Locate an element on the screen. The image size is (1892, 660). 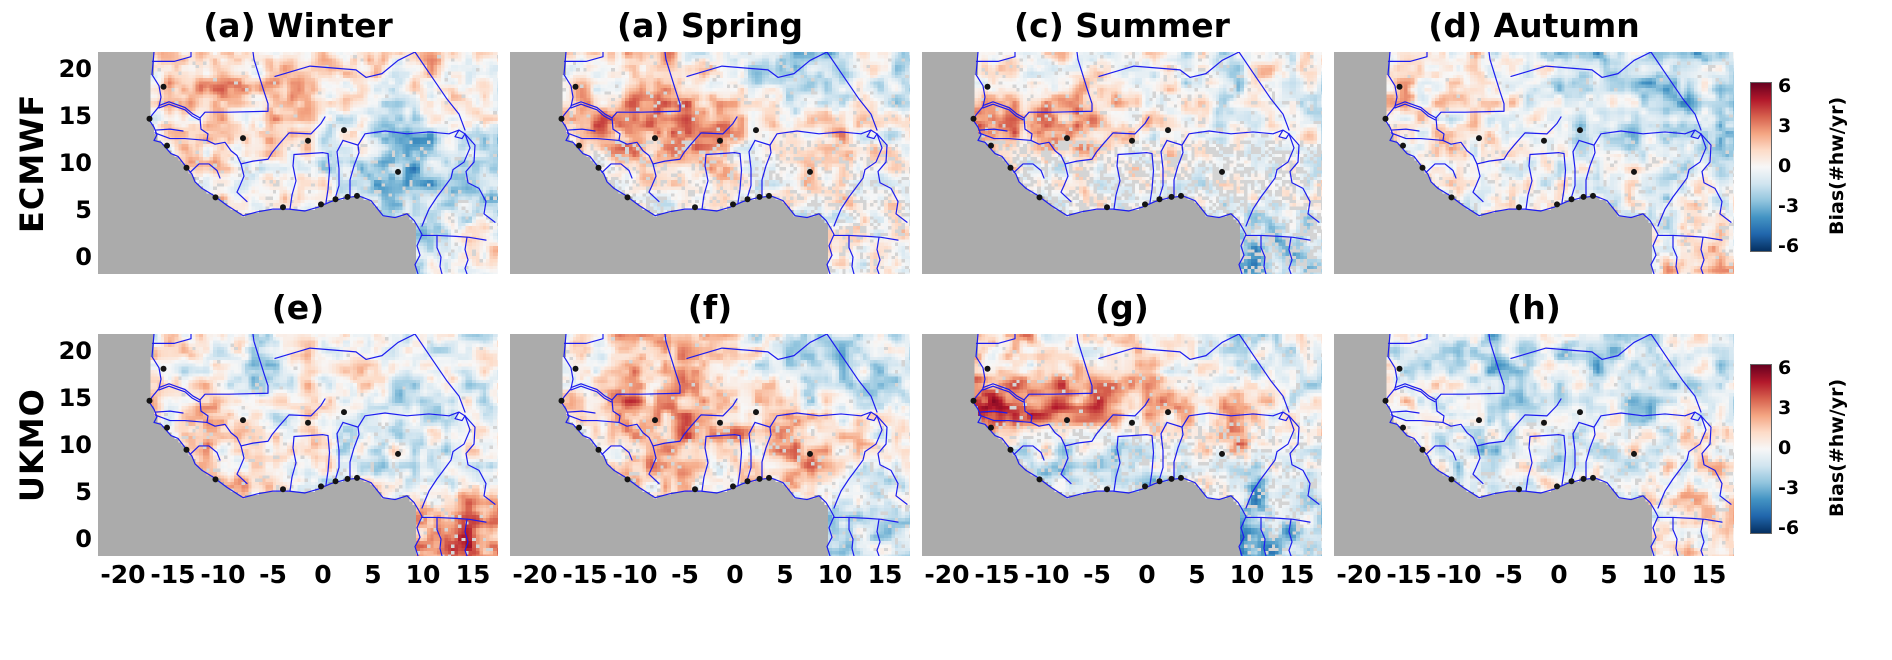
panel-a-winter: (a) Winter is located at coordinates (298, 140).